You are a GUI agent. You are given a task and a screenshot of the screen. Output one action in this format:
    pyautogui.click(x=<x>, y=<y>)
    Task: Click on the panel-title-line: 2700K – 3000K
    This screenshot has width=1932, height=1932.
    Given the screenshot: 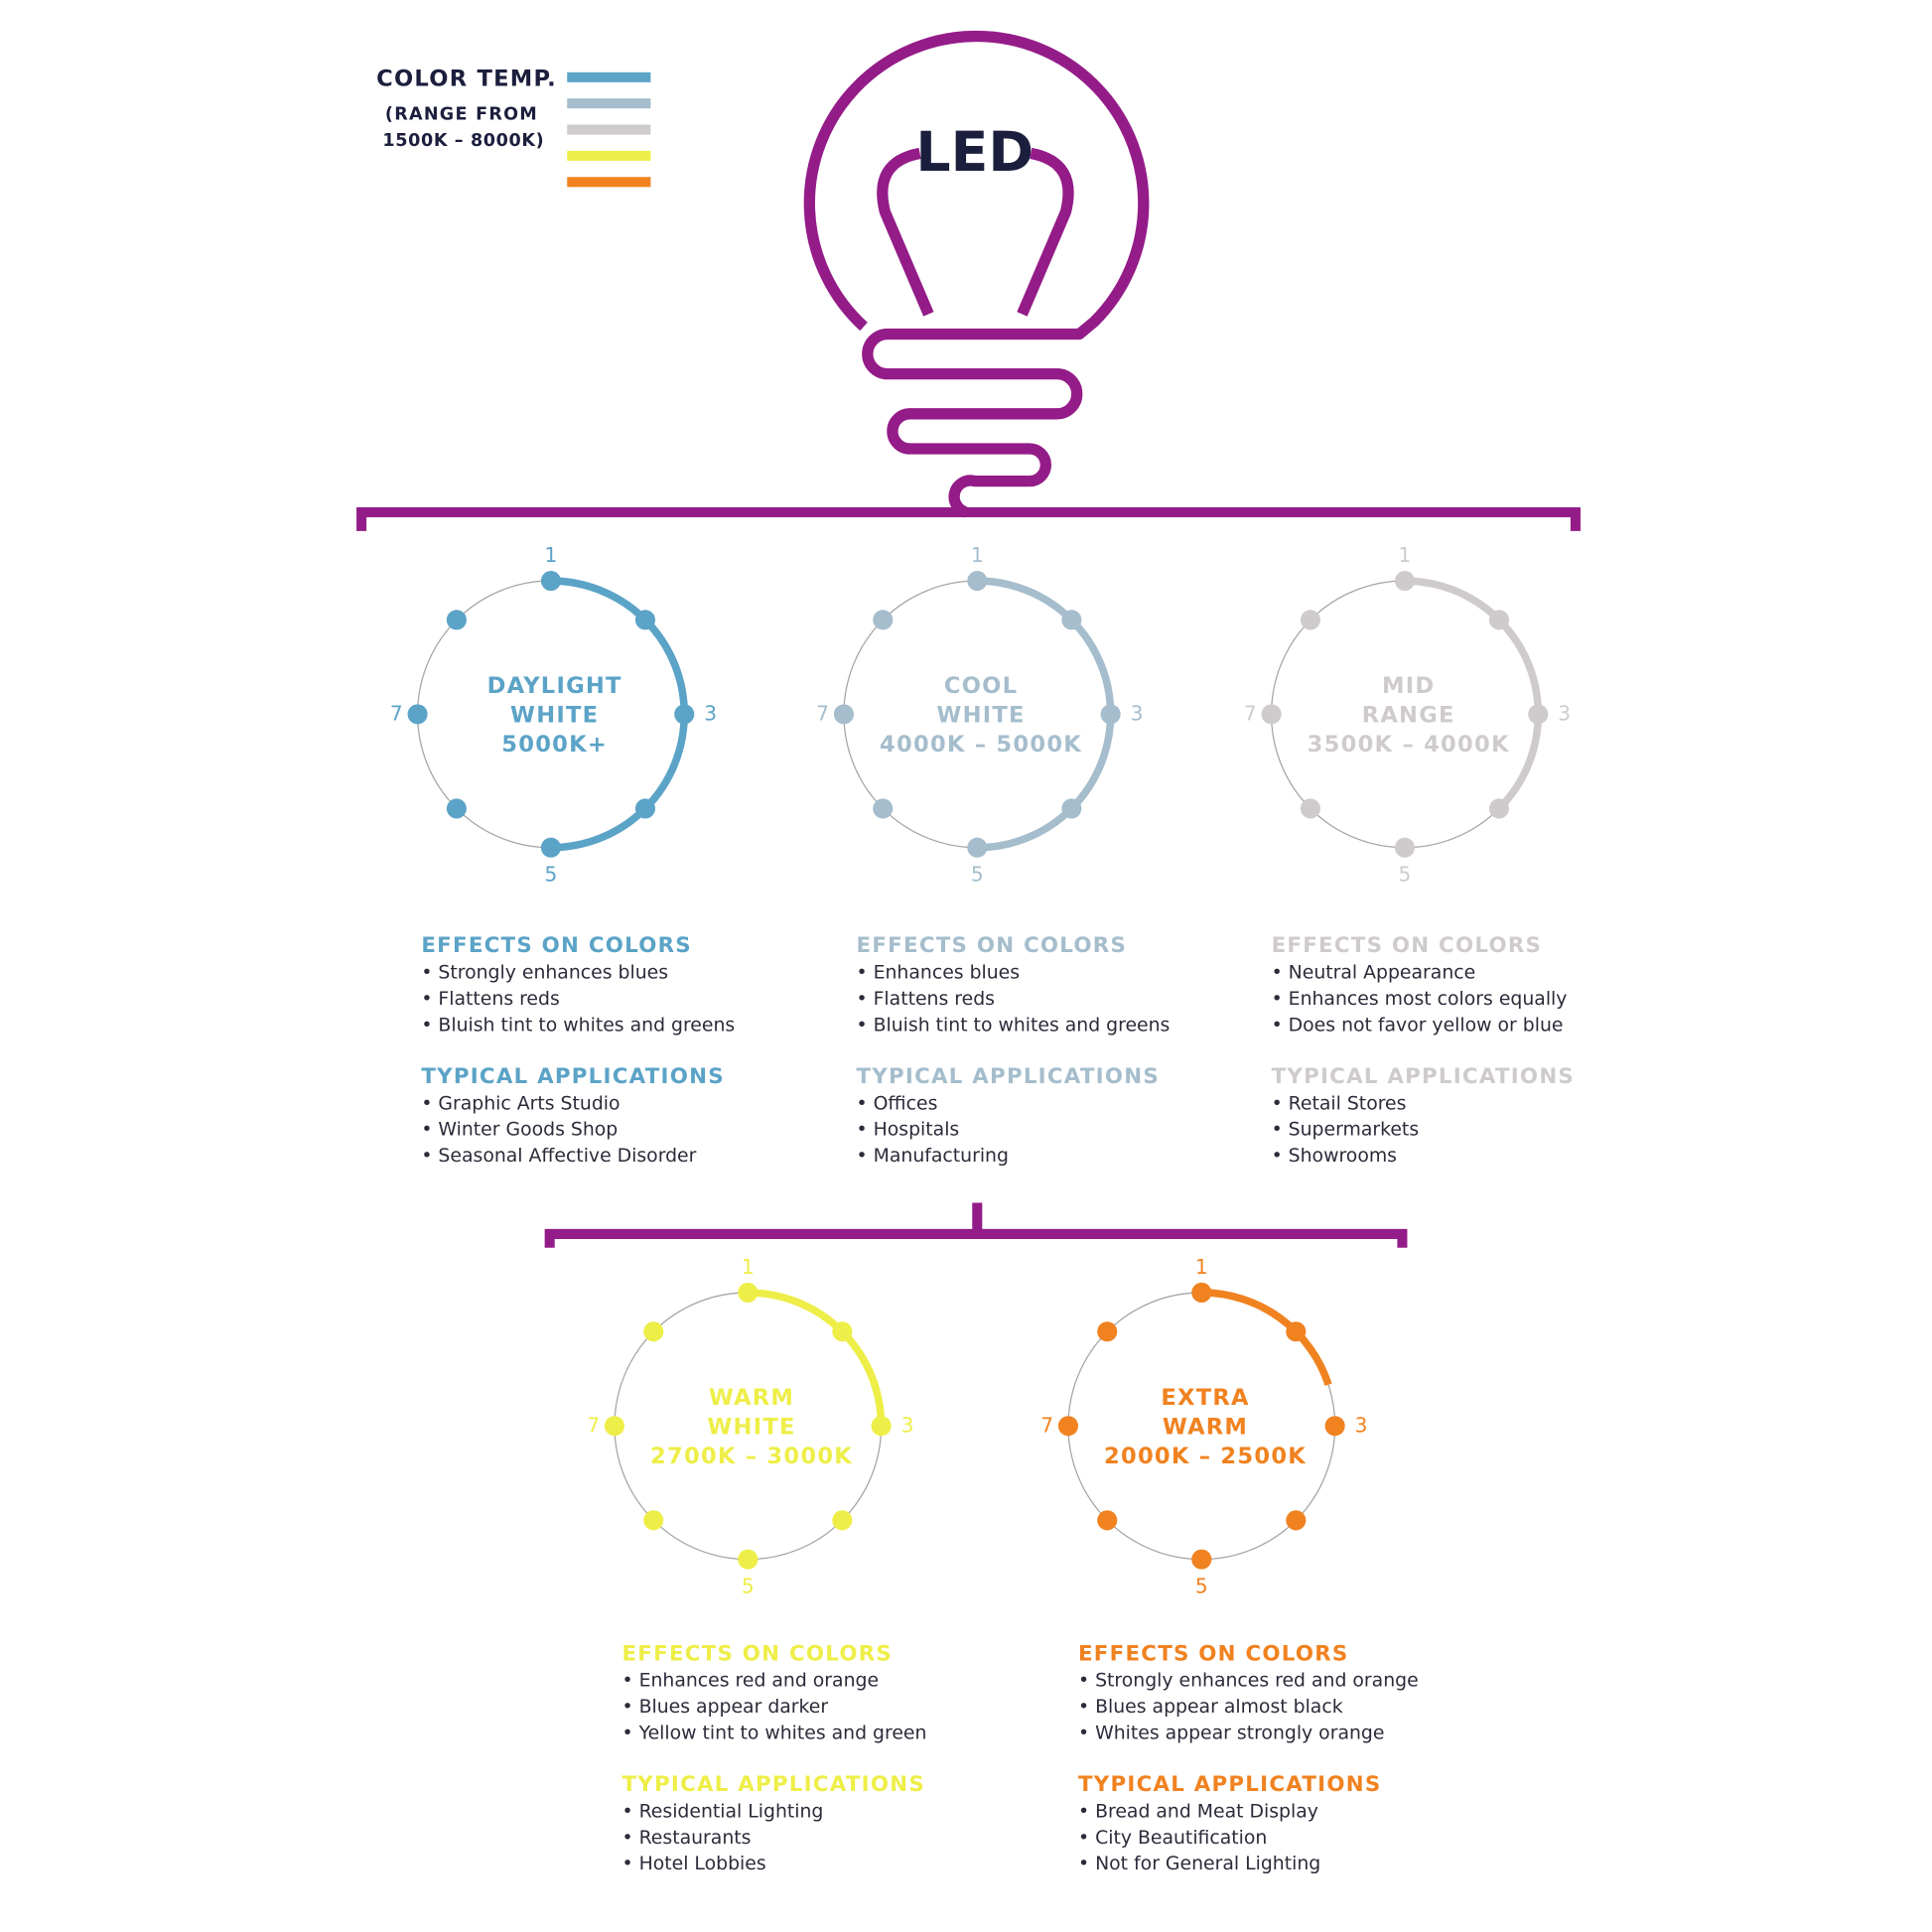 What is the action you would take?
    pyautogui.click(x=752, y=1456)
    